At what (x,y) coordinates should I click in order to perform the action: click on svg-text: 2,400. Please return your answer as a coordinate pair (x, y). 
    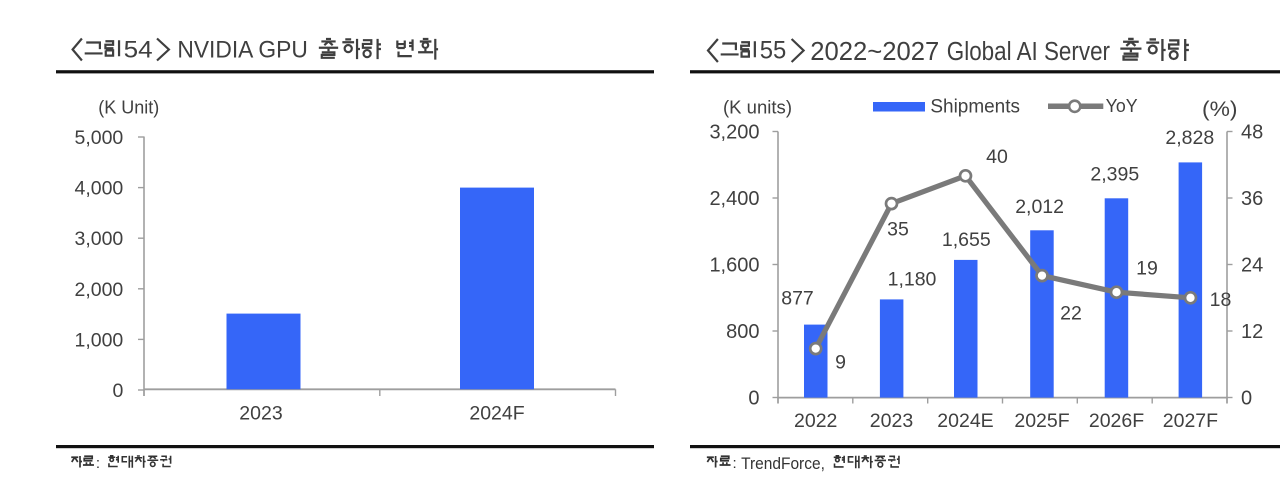
    Looking at the image, I should click on (734, 199).